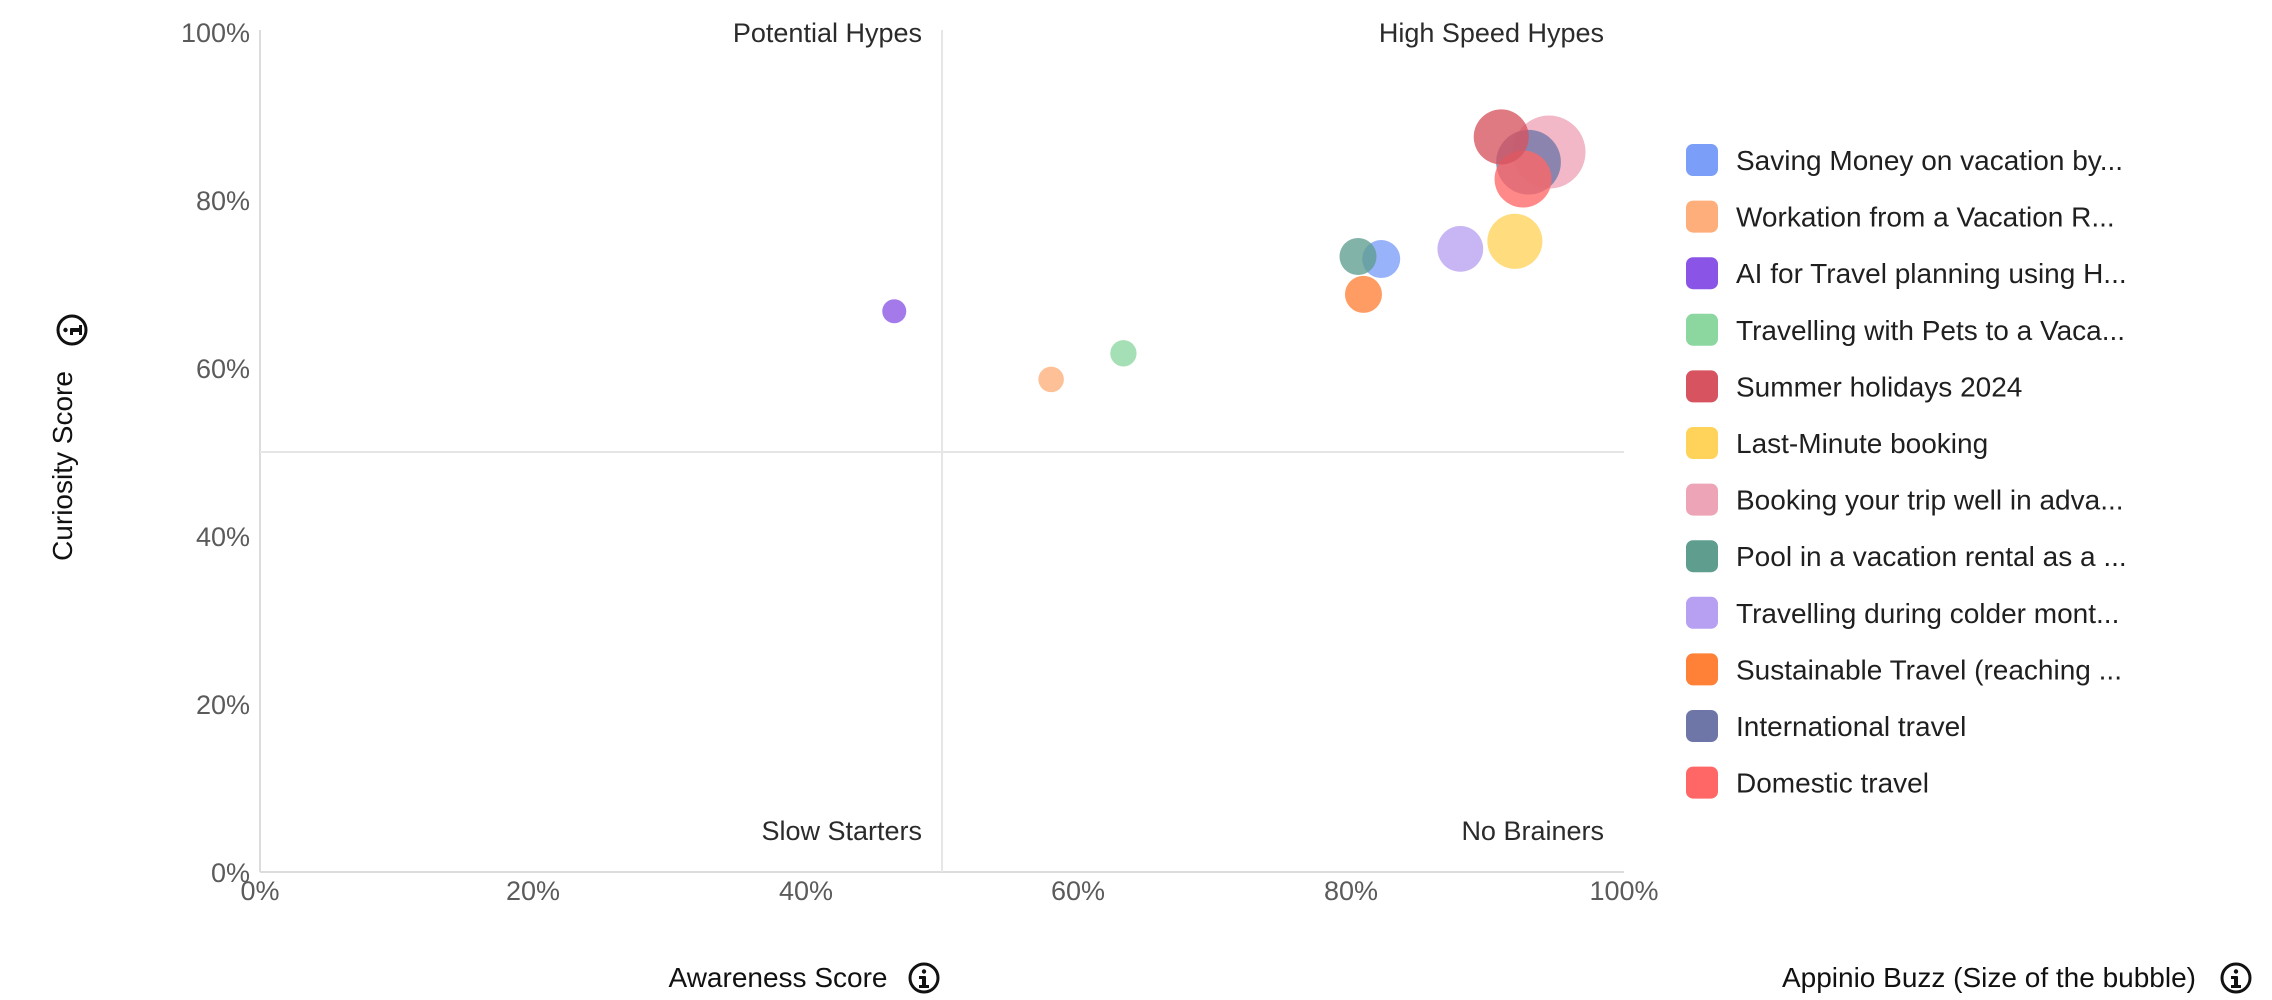  What do you see at coordinates (1832, 783) in the screenshot?
I see `legend-label: Domestic travel` at bounding box center [1832, 783].